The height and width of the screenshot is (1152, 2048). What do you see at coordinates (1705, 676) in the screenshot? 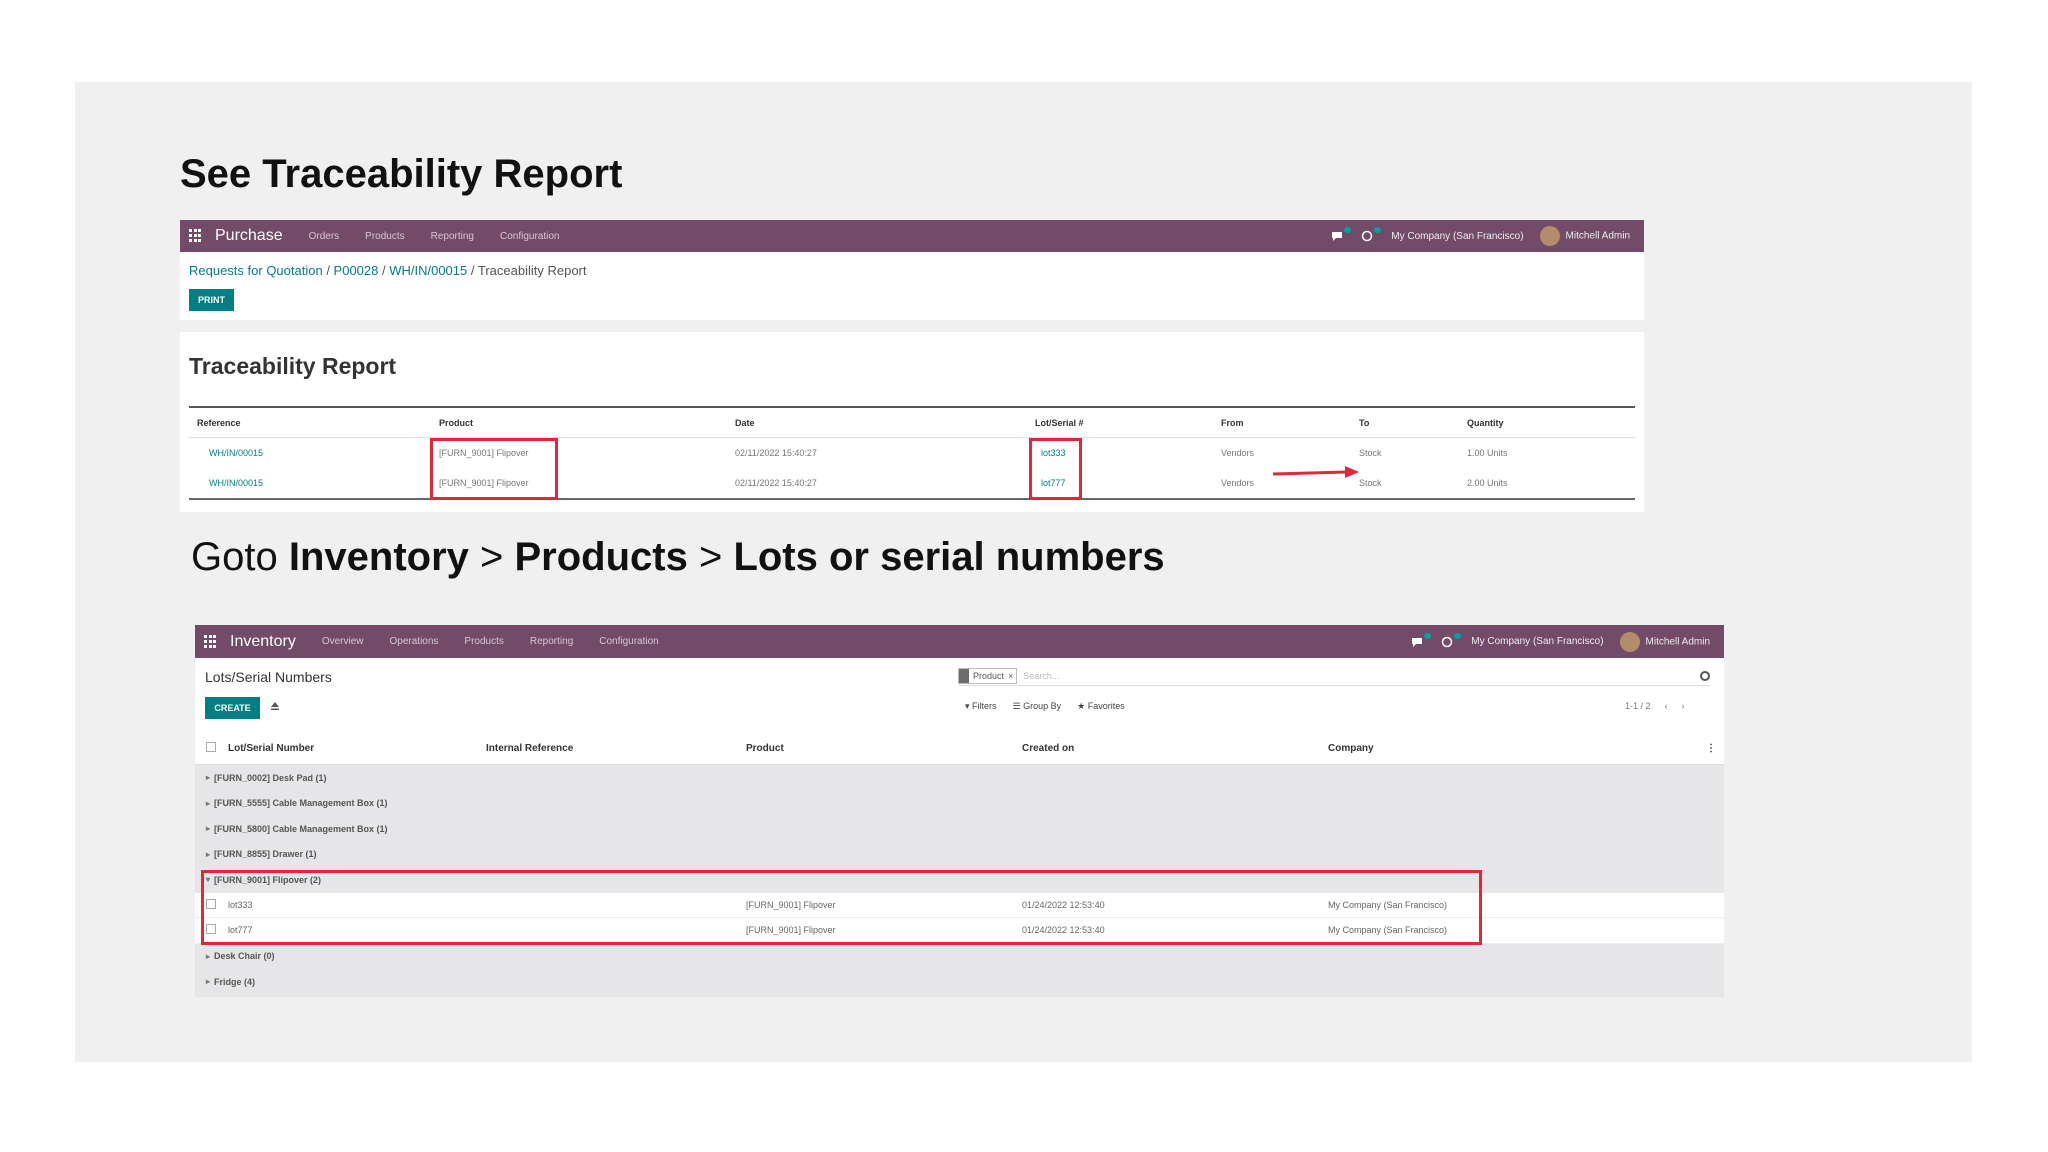
I see `search-icon` at bounding box center [1705, 676].